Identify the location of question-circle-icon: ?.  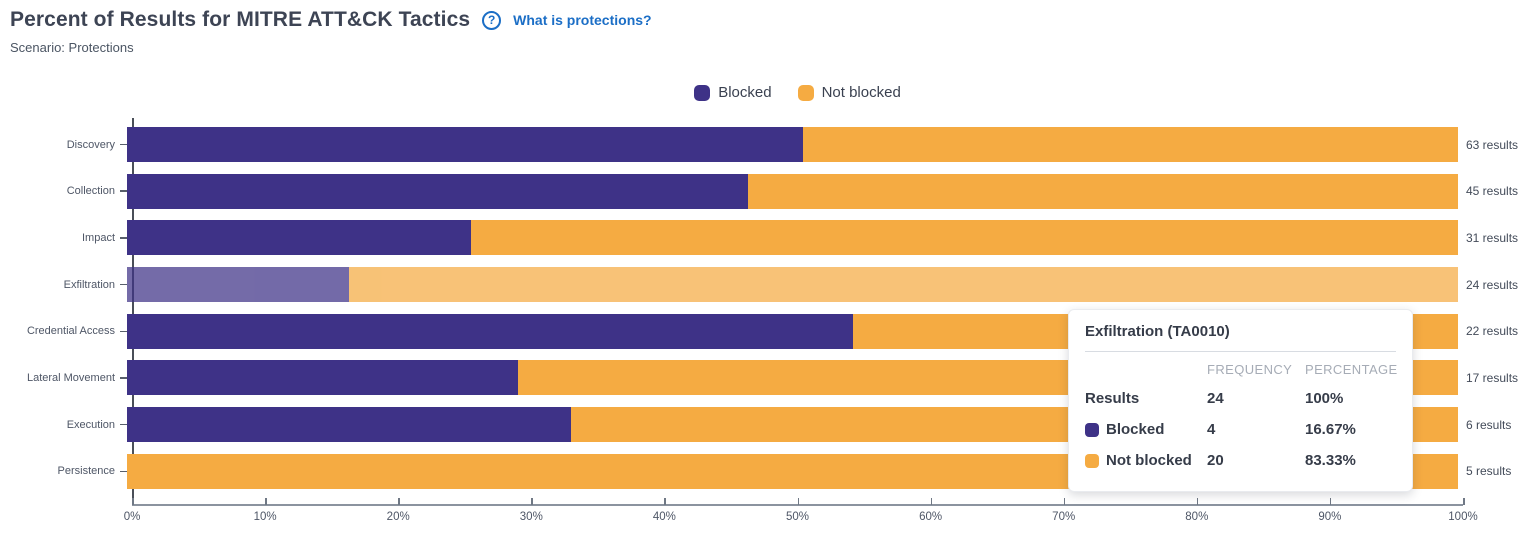
(492, 20).